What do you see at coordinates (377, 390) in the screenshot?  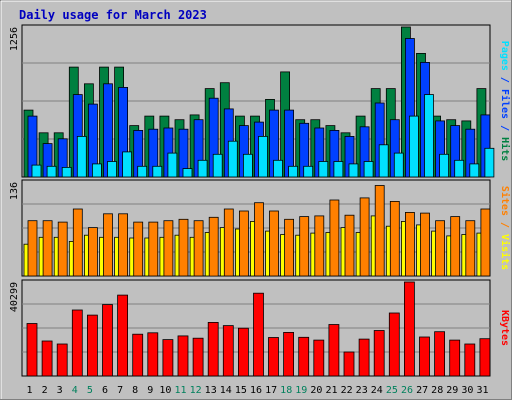 I see `x-tick-label-day-24: 24` at bounding box center [377, 390].